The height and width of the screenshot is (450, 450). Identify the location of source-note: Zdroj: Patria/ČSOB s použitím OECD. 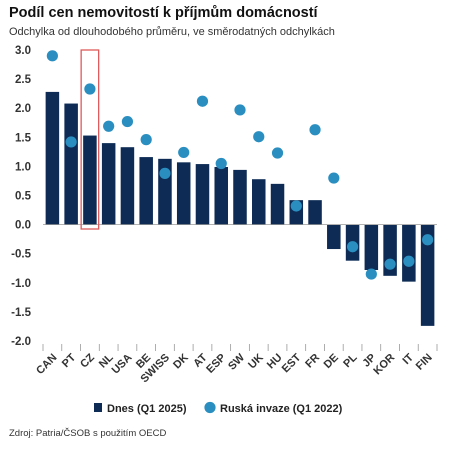
(88, 433).